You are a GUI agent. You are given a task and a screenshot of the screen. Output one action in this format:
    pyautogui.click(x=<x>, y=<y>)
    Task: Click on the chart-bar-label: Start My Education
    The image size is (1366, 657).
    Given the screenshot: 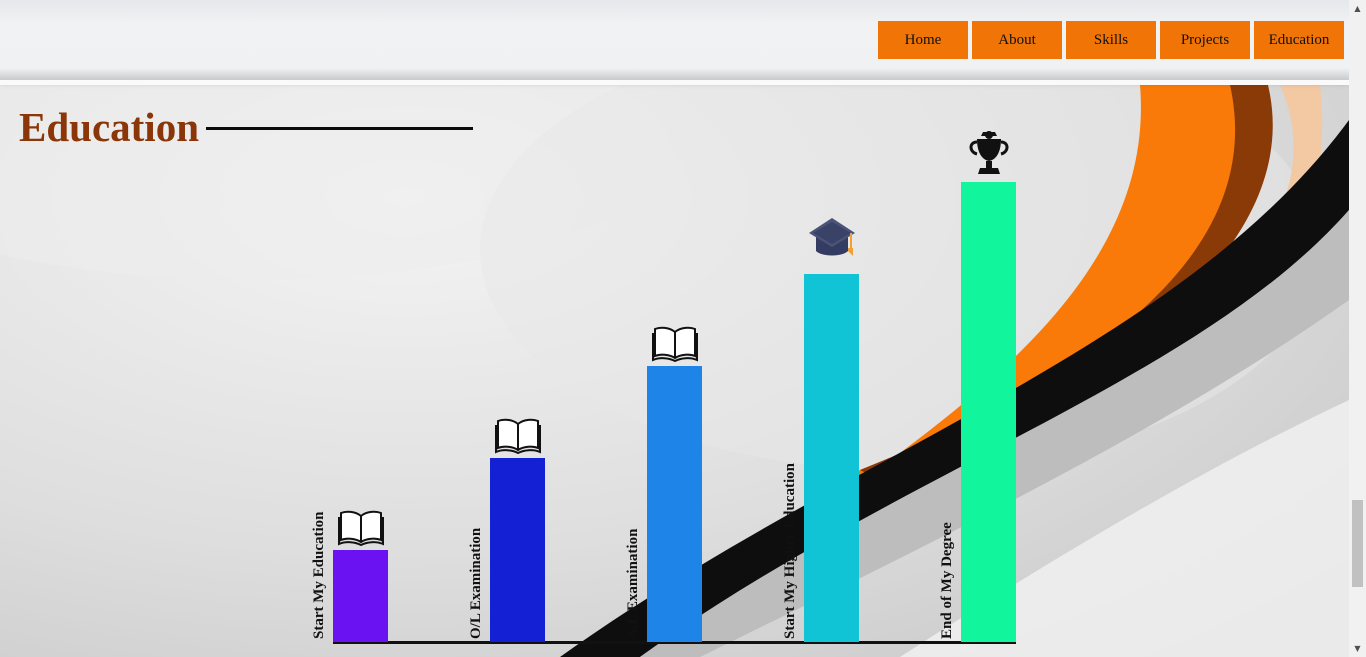 What is the action you would take?
    pyautogui.click(x=319, y=575)
    